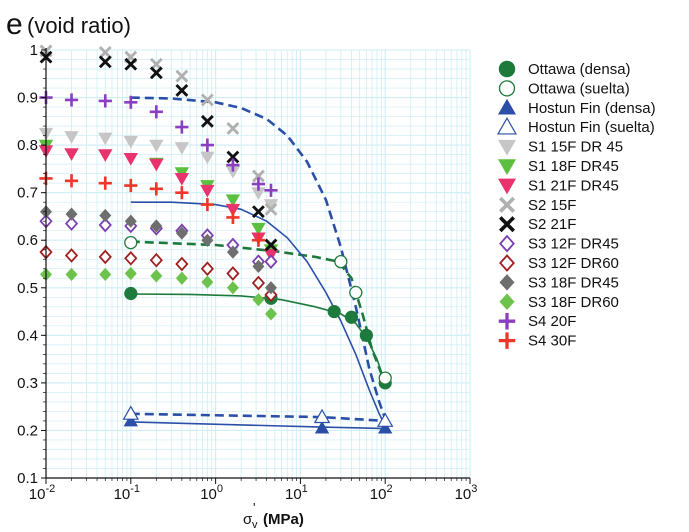 The image size is (689, 532). What do you see at coordinates (573, 282) in the screenshot?
I see `legend-label-s3-18f-dr45: S3 18F DR45` at bounding box center [573, 282].